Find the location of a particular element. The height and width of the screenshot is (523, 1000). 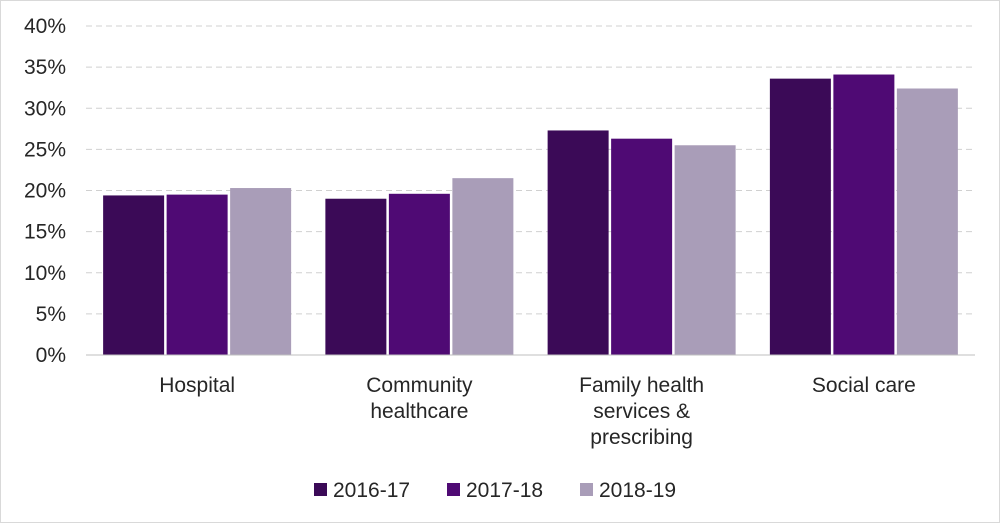

legend: 2016-17 2017-18 2018-19 is located at coordinates (495, 490).